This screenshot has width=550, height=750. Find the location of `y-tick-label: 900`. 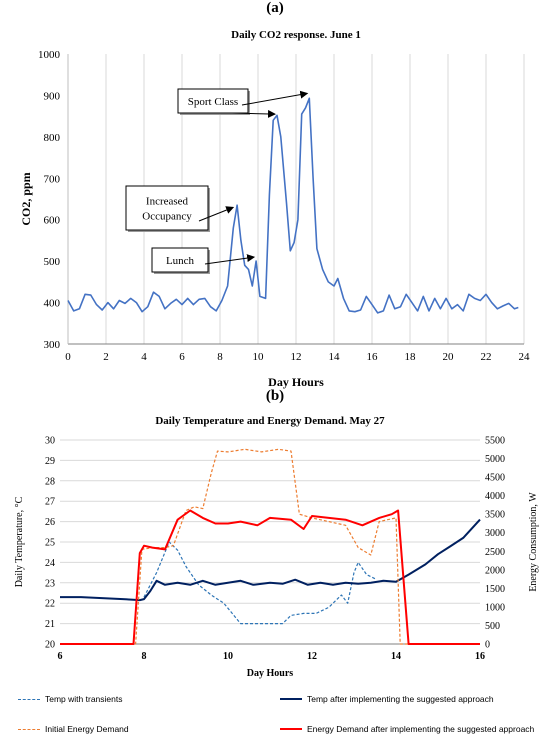

y-tick-label: 900 is located at coordinates (52, 96).